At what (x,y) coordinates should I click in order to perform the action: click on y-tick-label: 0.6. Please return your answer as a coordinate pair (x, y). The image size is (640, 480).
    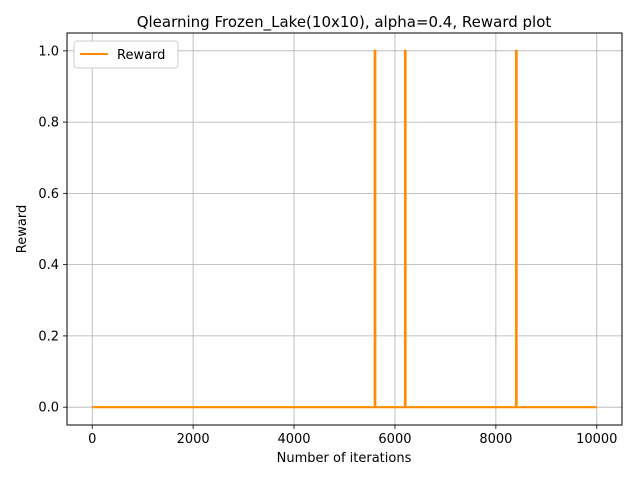
    Looking at the image, I should click on (48, 194).